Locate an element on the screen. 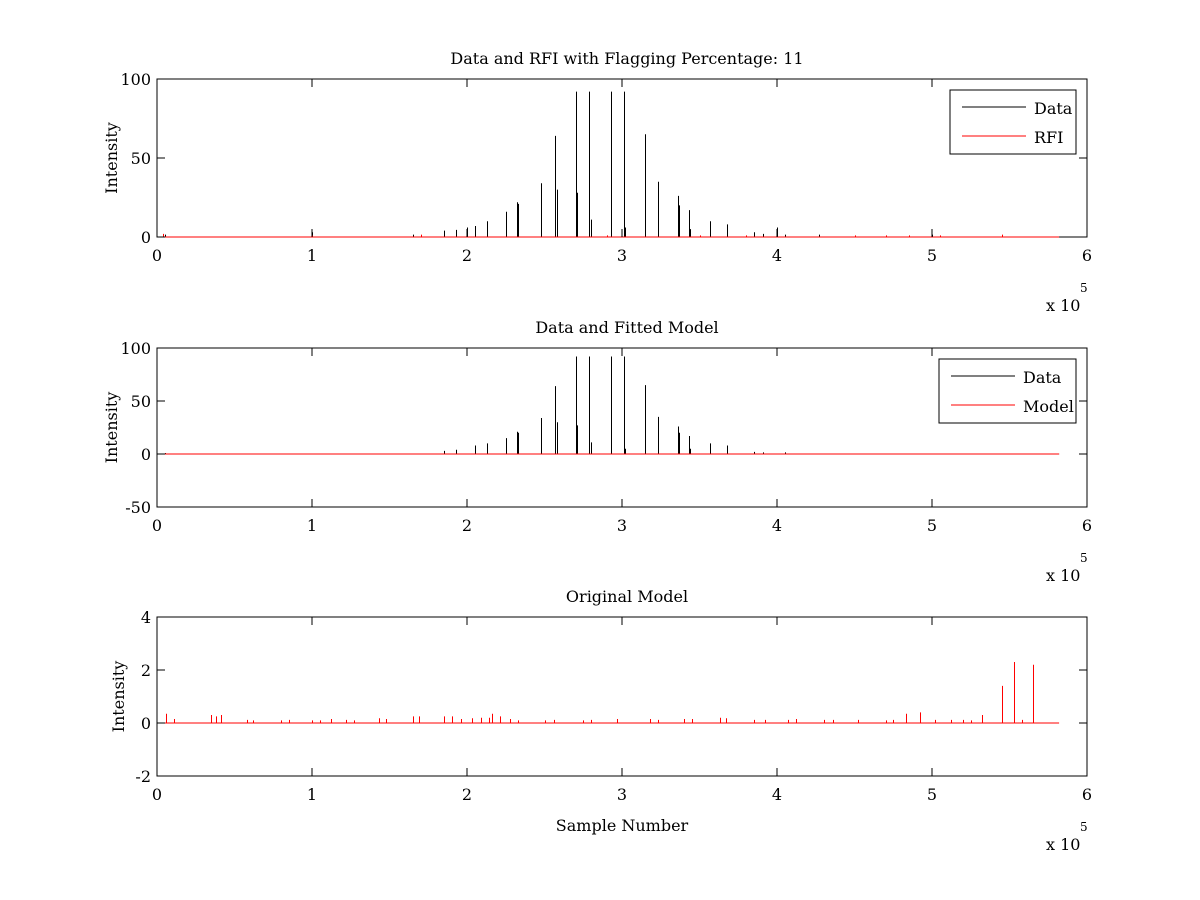 This screenshot has width=1200, height=900. x-axis-label: Sample Number is located at coordinates (622, 825).